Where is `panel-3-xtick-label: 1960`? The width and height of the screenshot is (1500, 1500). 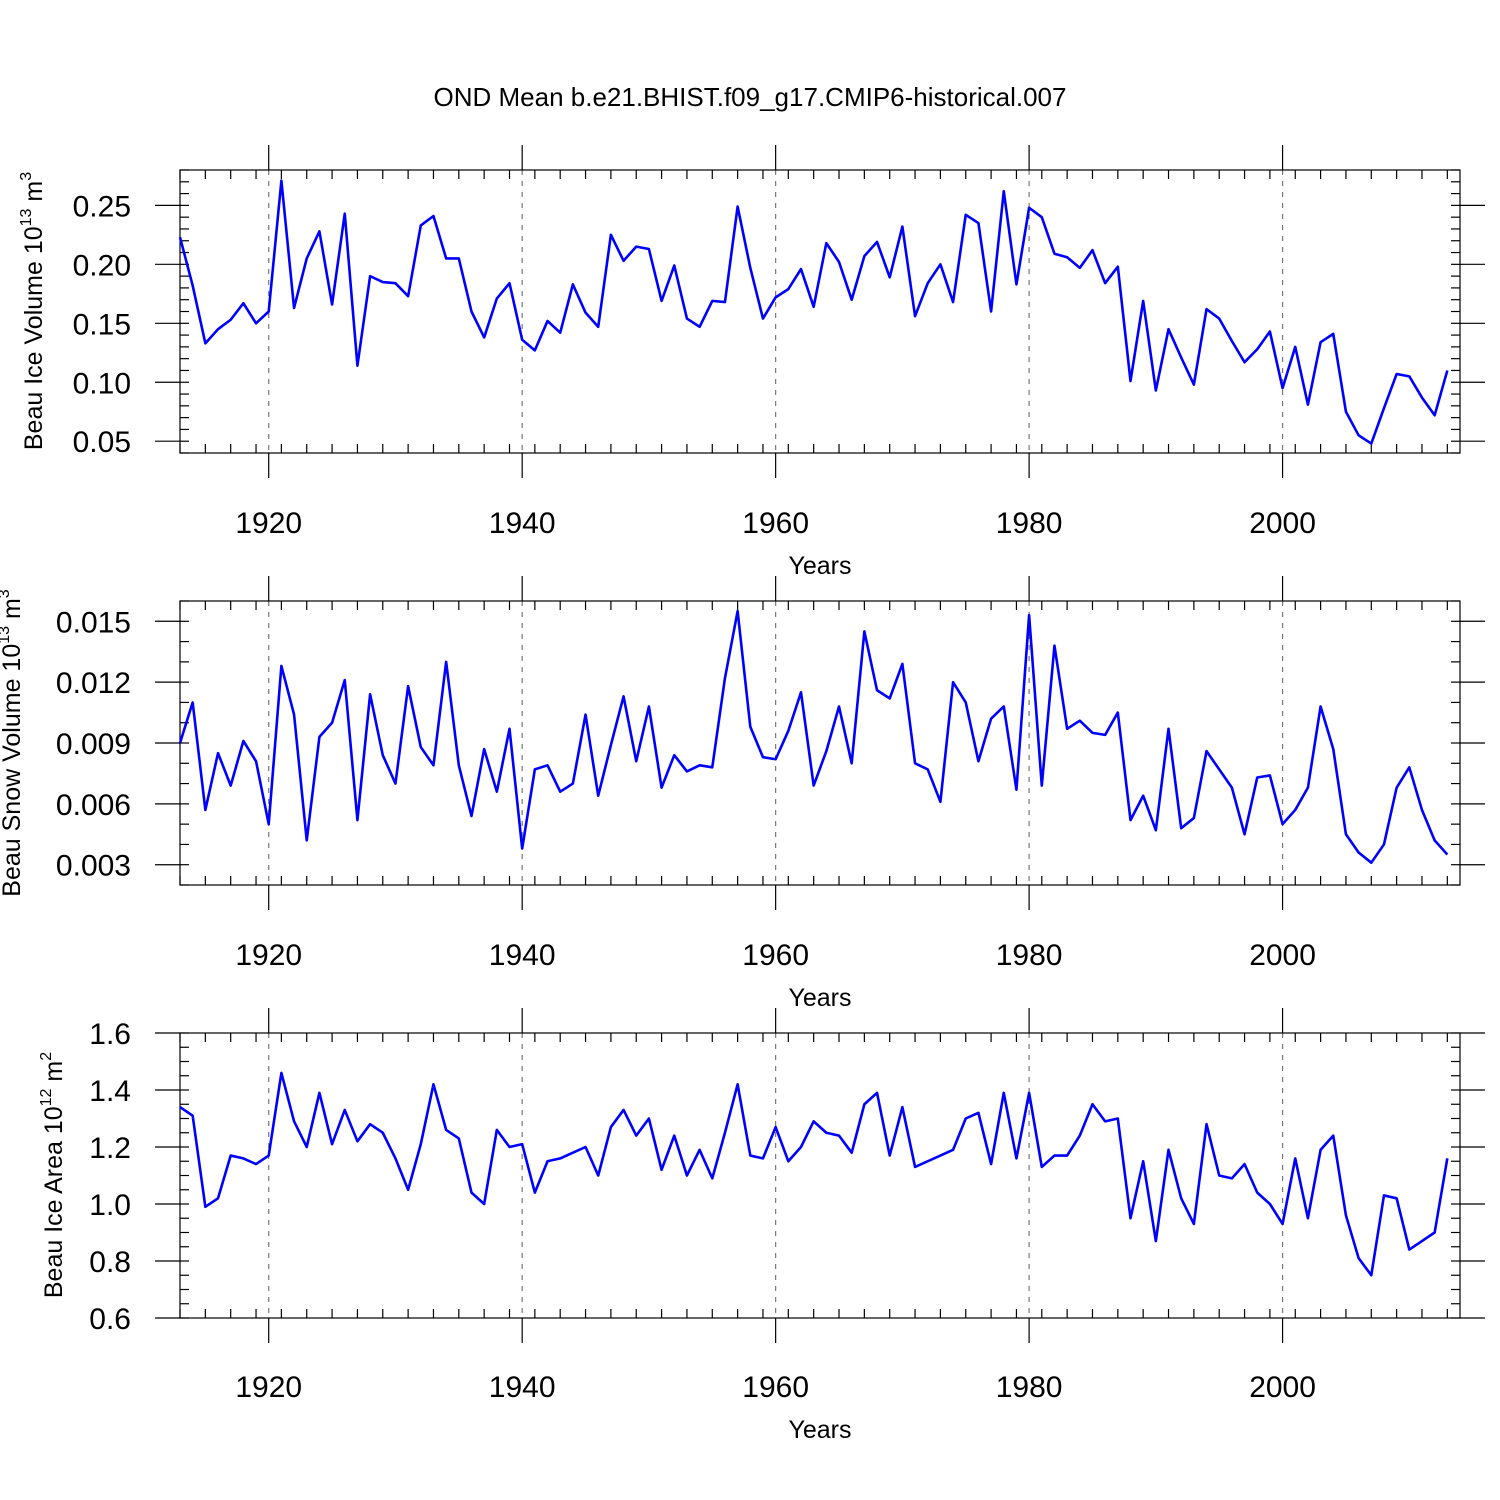 panel-3-xtick-label: 1960 is located at coordinates (775, 1387).